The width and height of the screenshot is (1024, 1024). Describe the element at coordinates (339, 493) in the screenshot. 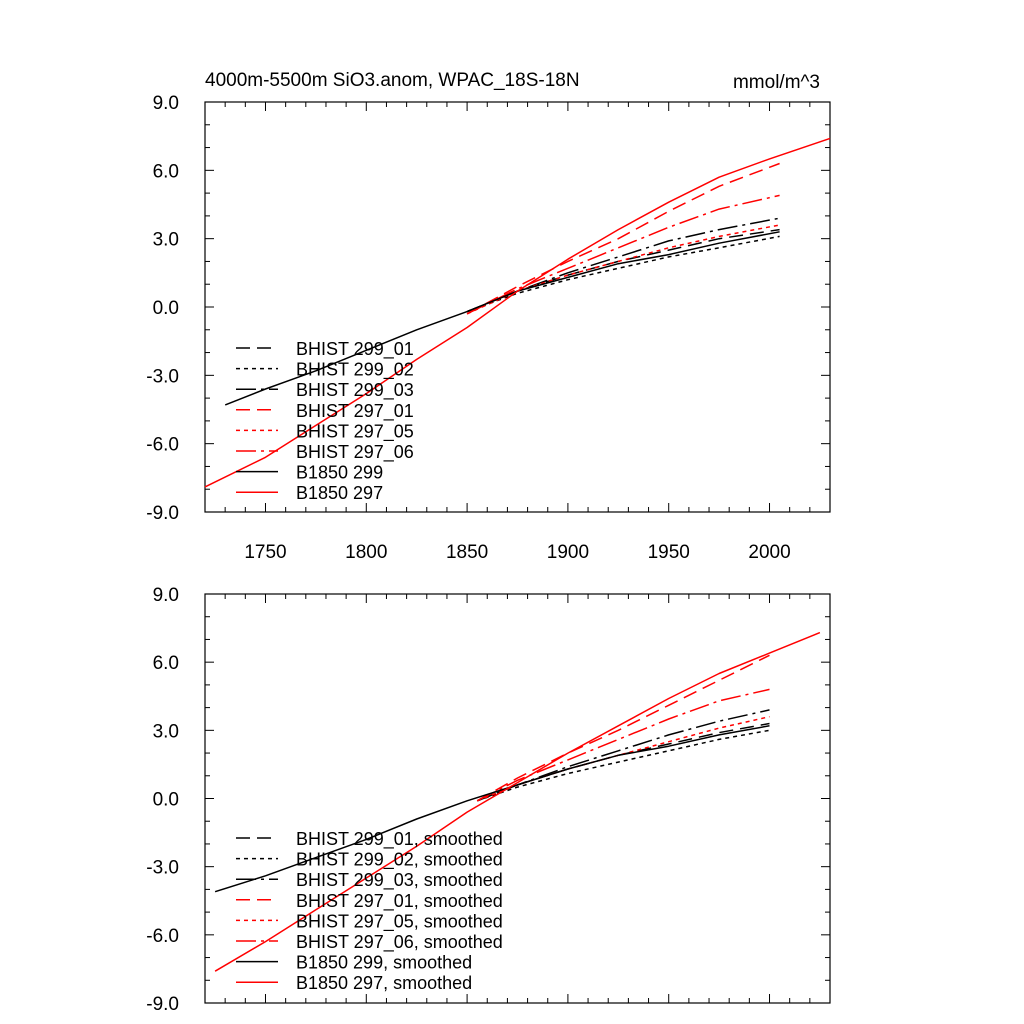

I see `legend-label: B1850 297` at that location.